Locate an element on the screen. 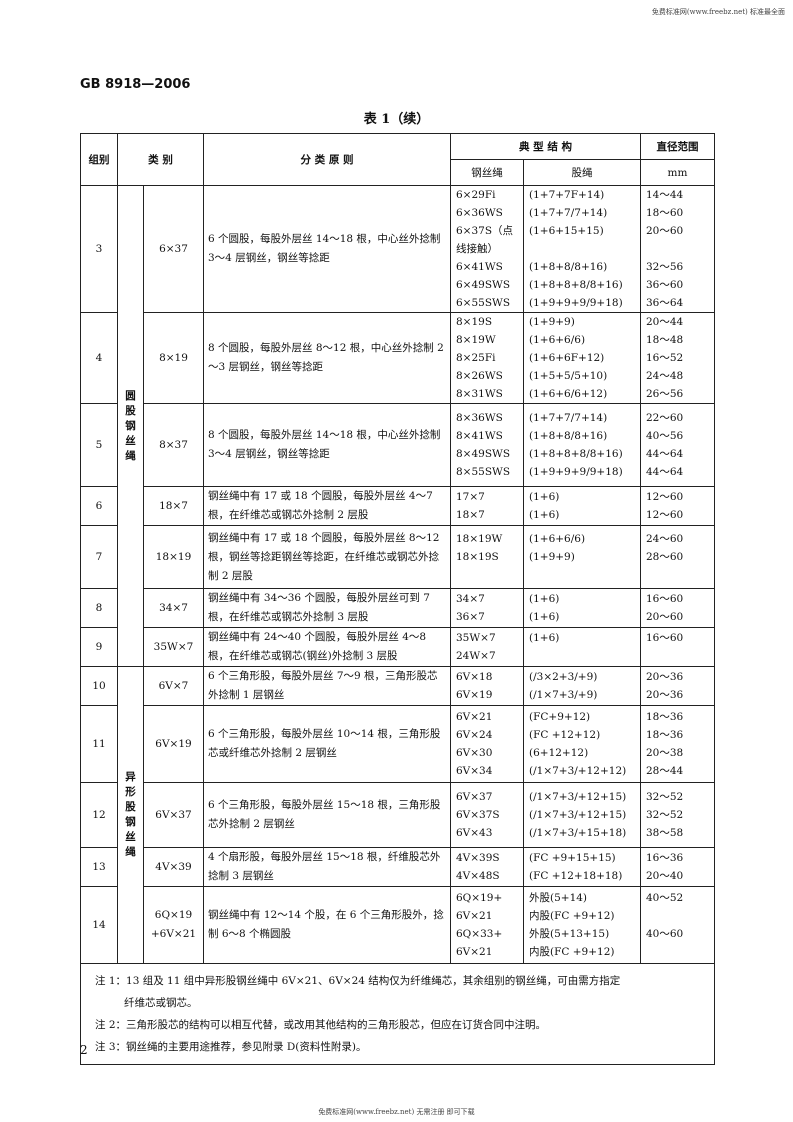  rope-line: 35W×7 is located at coordinates (476, 638).